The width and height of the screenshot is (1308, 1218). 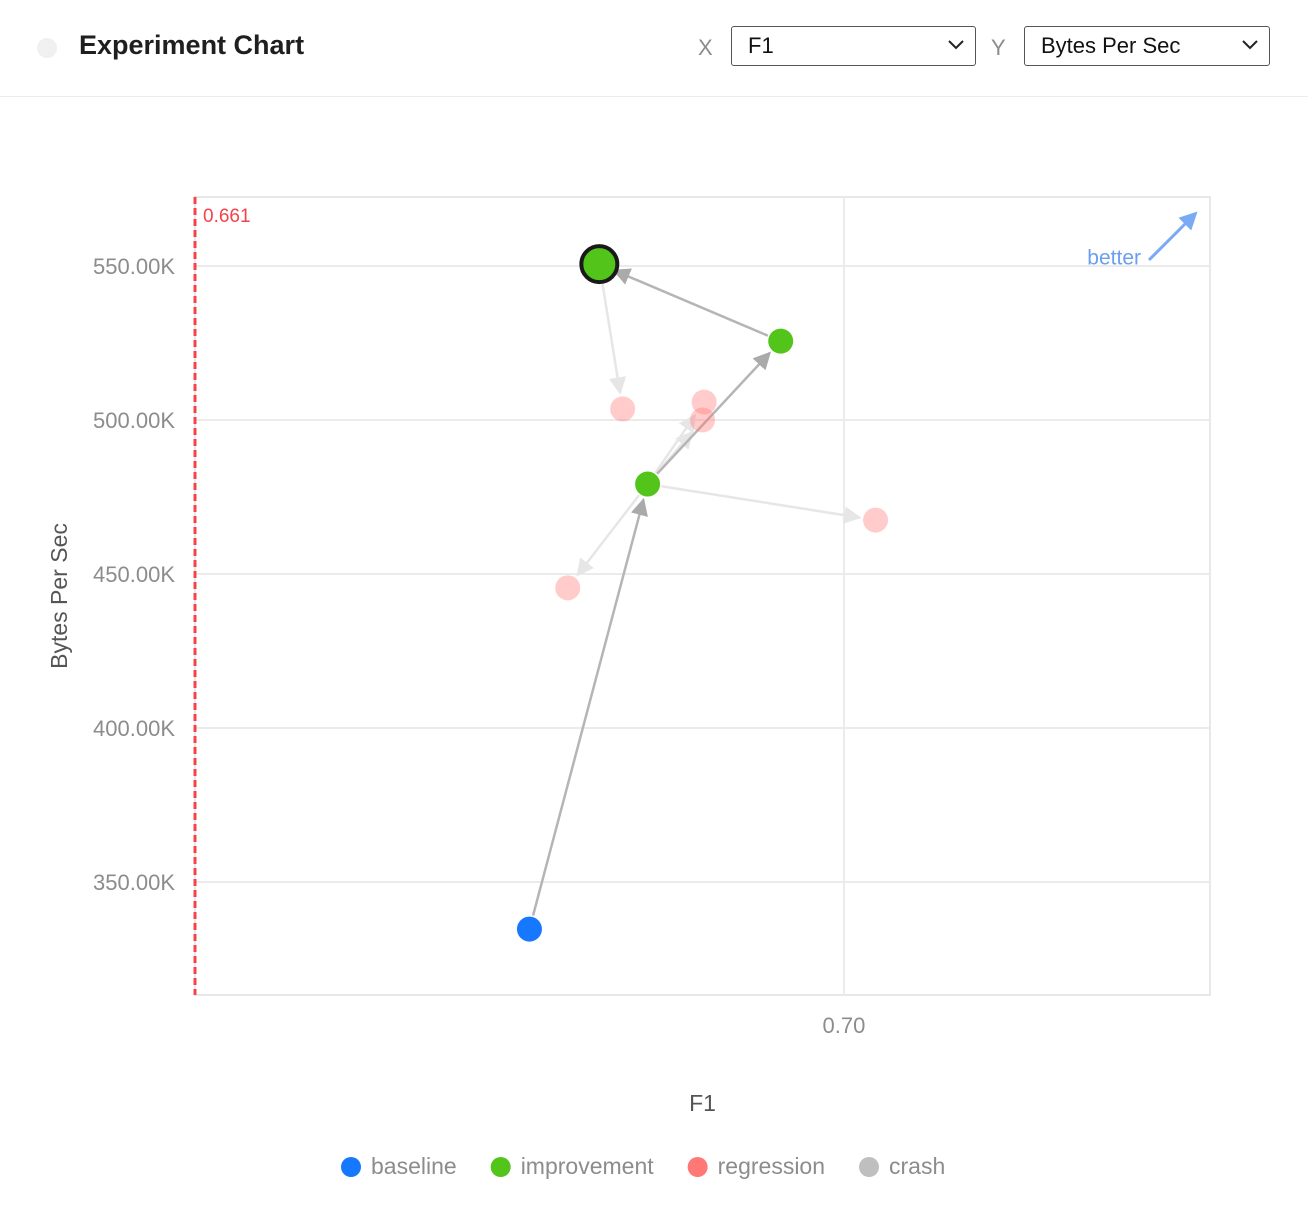 I want to click on y-select-value: Bytes Per Sec, so click(x=1111, y=45).